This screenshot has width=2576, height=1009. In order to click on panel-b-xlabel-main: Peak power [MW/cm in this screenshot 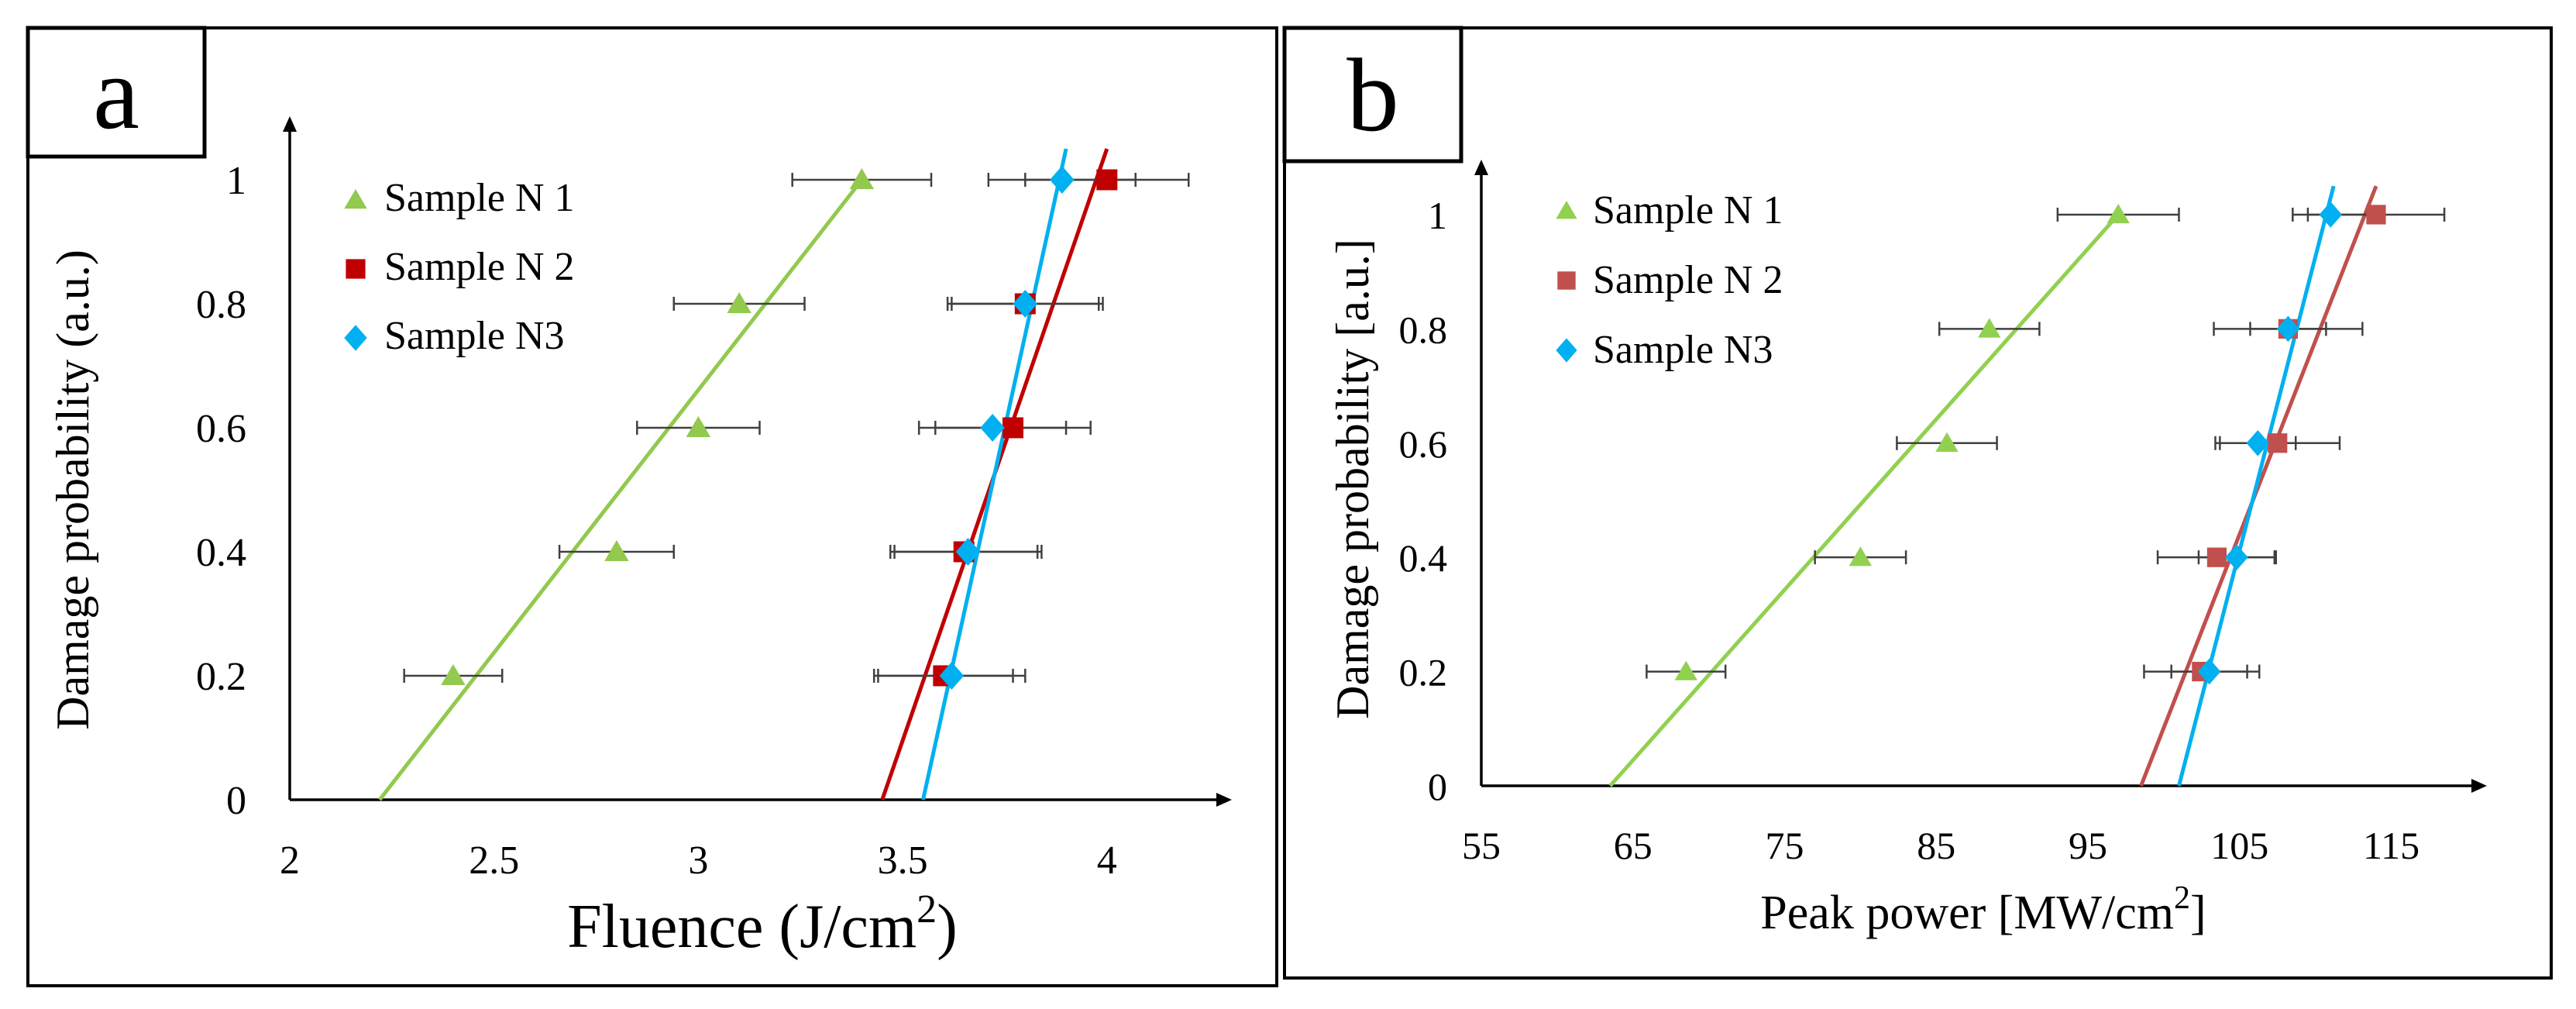, I will do `click(1967, 913)`.